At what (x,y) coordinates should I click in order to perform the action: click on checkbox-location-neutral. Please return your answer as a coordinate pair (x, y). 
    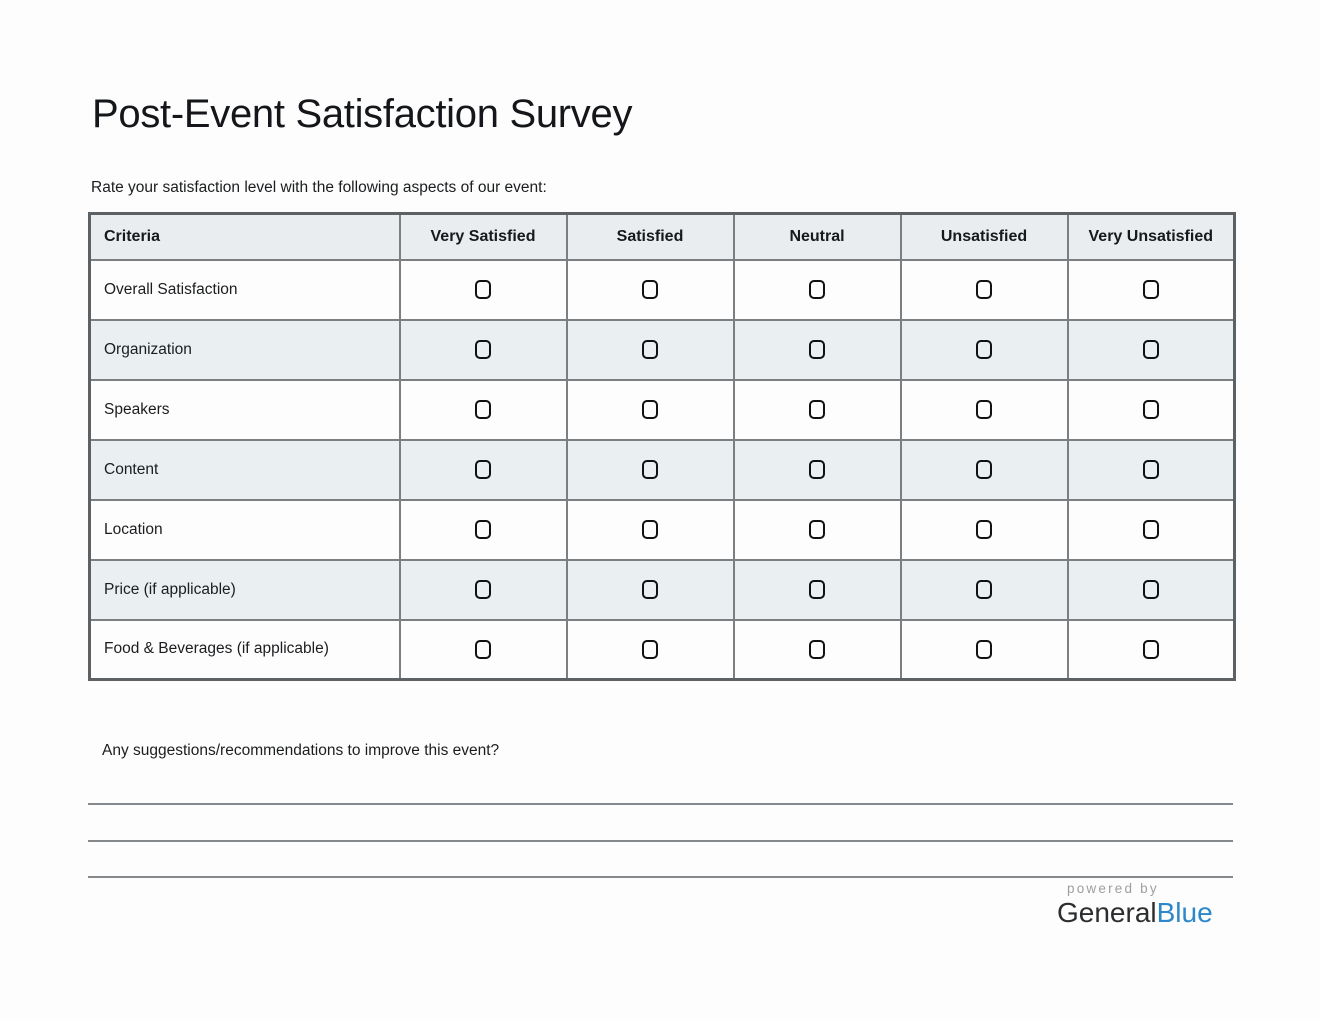
    Looking at the image, I should click on (817, 529).